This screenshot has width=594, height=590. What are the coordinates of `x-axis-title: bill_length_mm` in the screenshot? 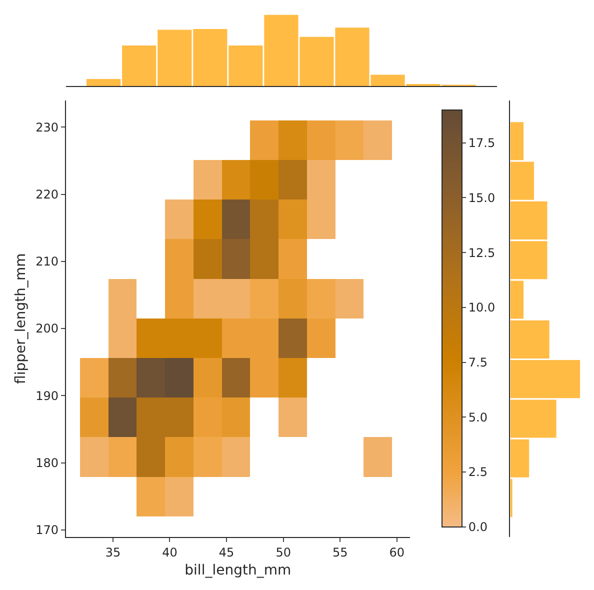 It's located at (238, 570).